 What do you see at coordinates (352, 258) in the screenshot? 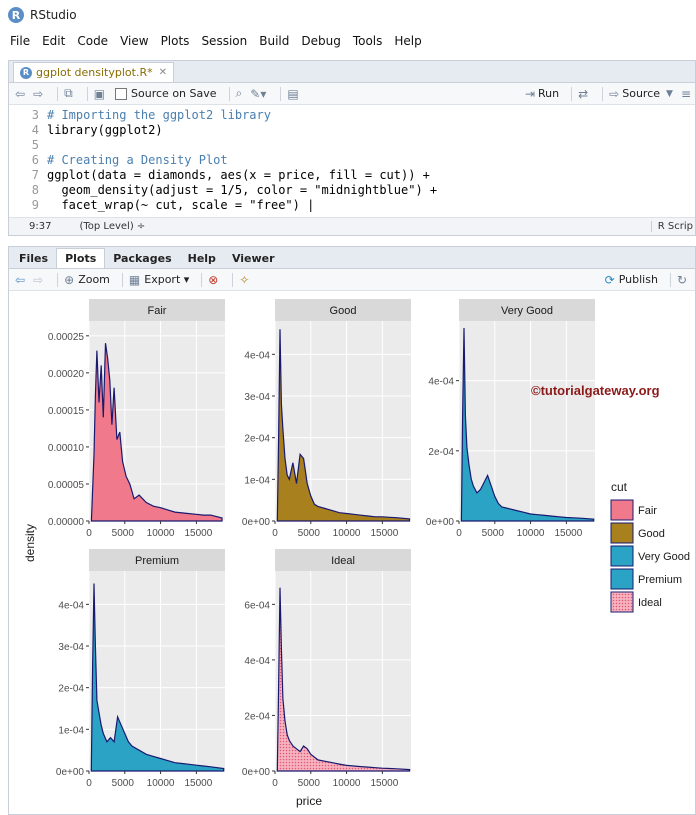
I see `plots-tab-strip: Files Plots Packages Help Viewer` at bounding box center [352, 258].